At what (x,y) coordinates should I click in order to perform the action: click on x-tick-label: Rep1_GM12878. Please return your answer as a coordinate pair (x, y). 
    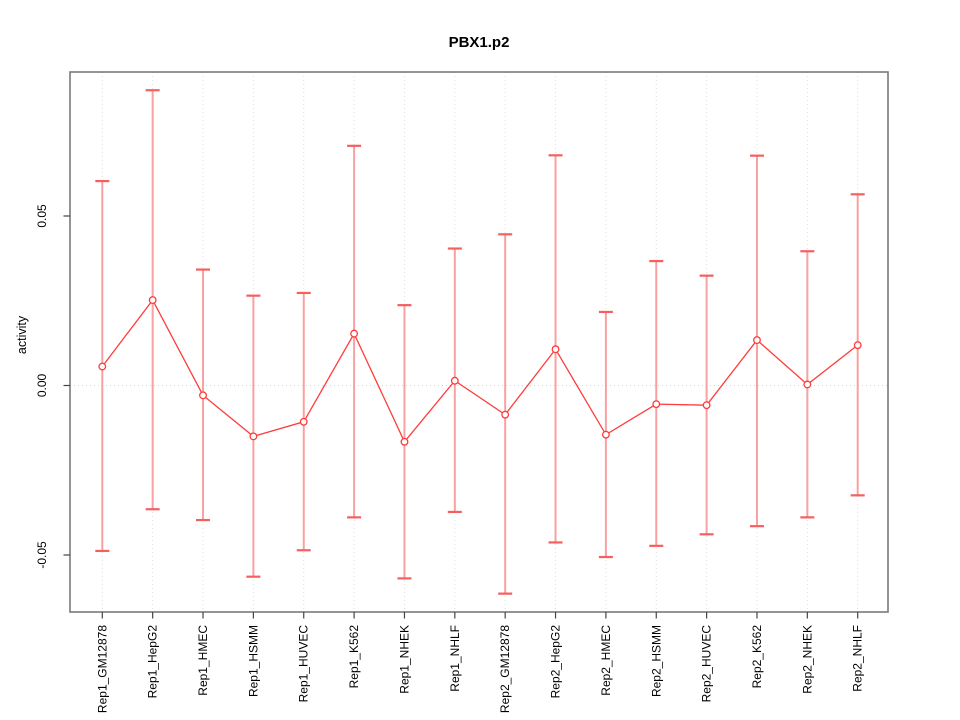
    Looking at the image, I should click on (102, 669).